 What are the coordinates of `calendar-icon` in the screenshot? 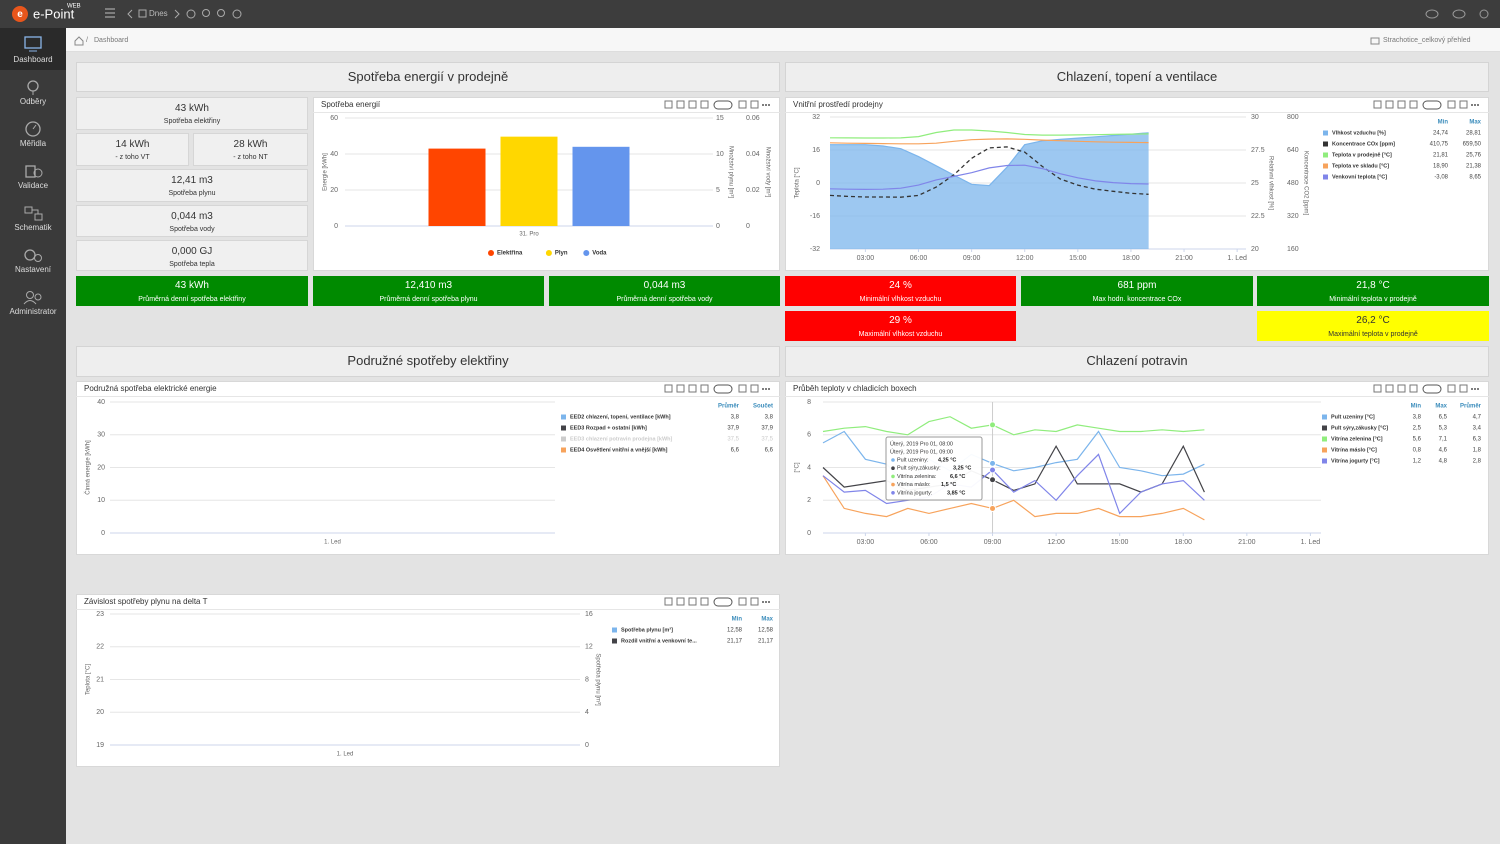 It's located at (142, 13).